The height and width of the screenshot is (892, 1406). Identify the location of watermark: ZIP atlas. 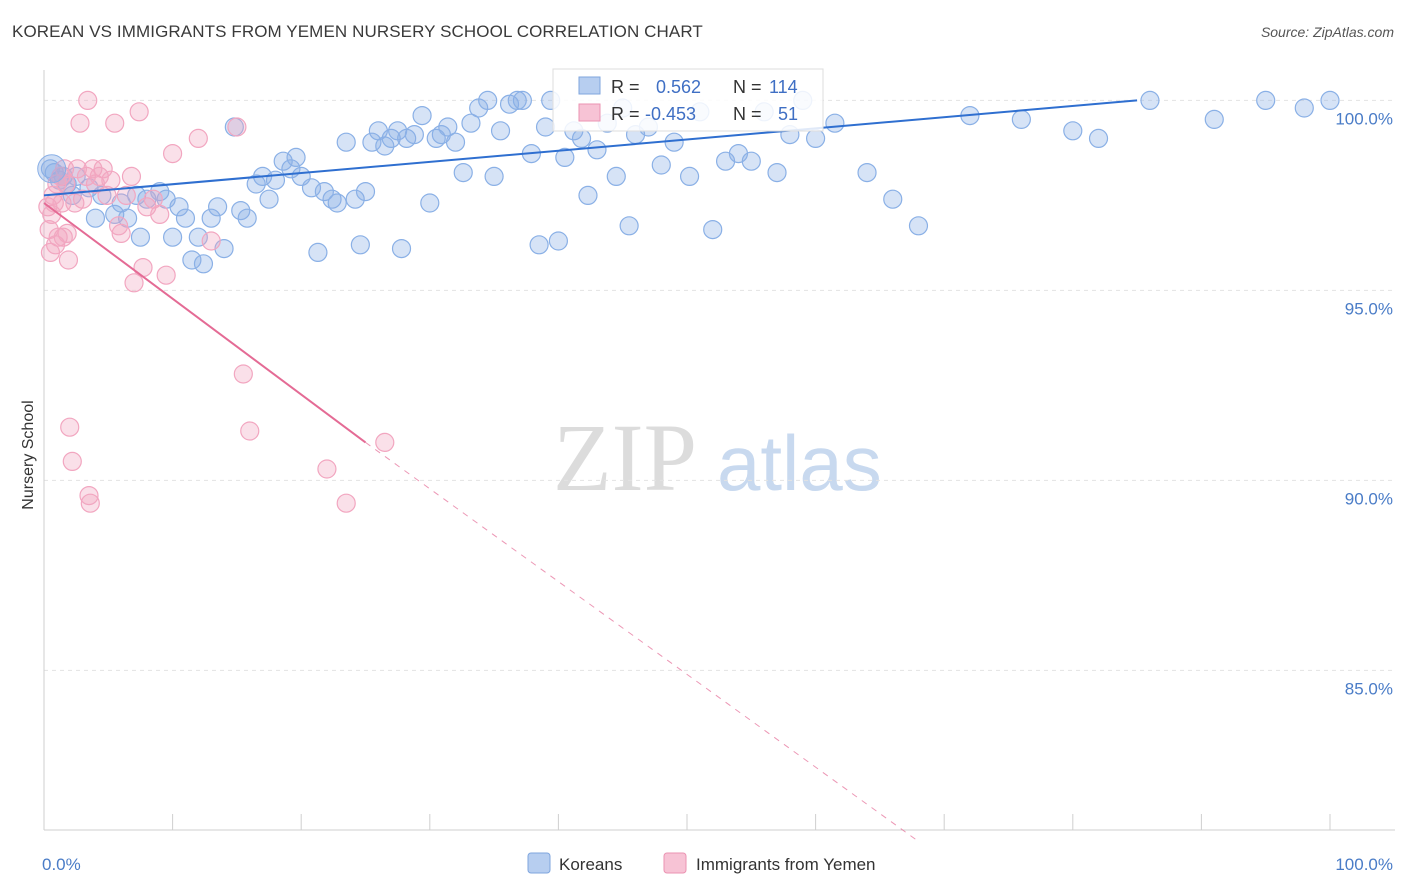
(717, 457).